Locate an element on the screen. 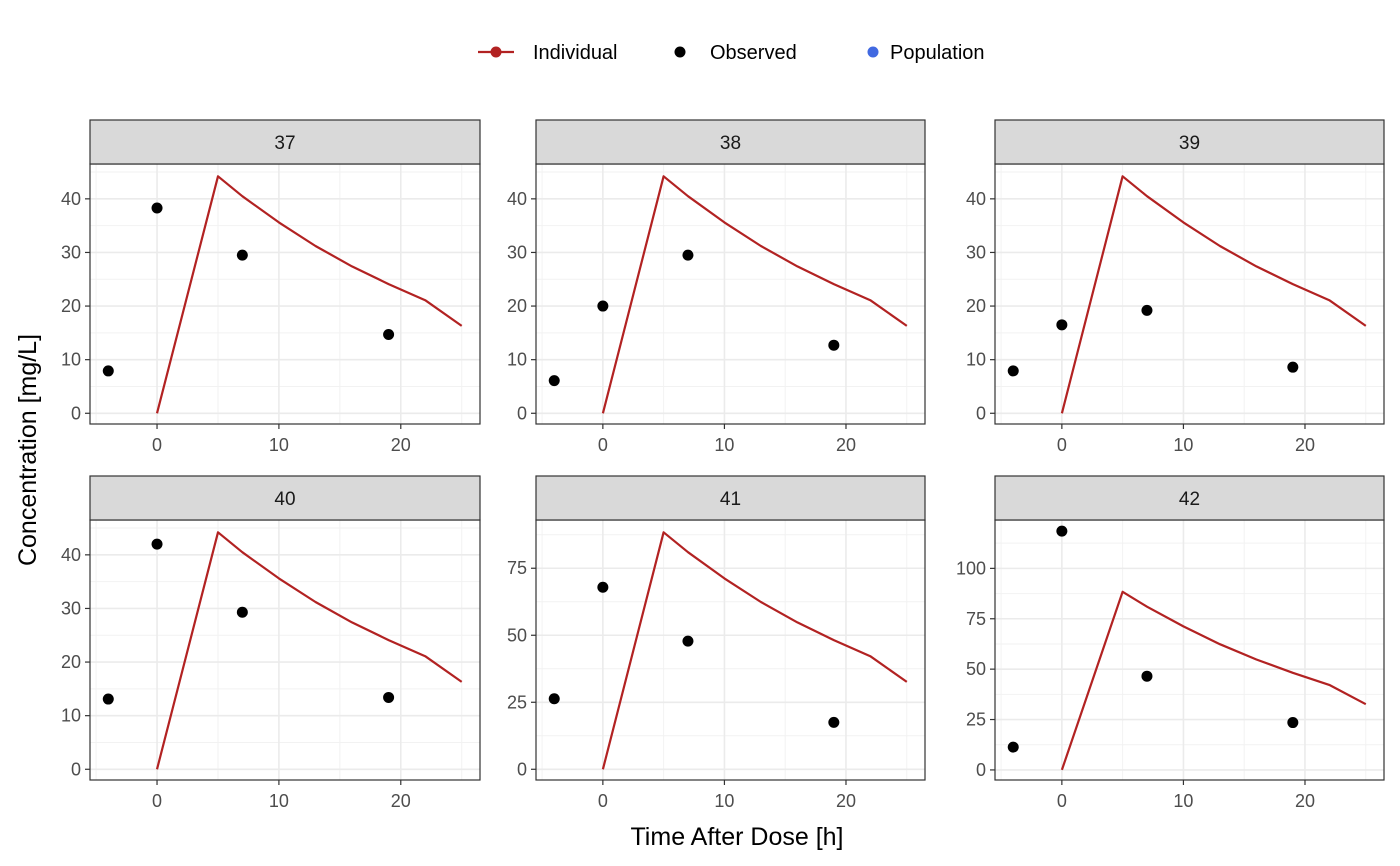 The height and width of the screenshot is (866, 1400). facet-strip-label: 39 is located at coordinates (1189, 143).